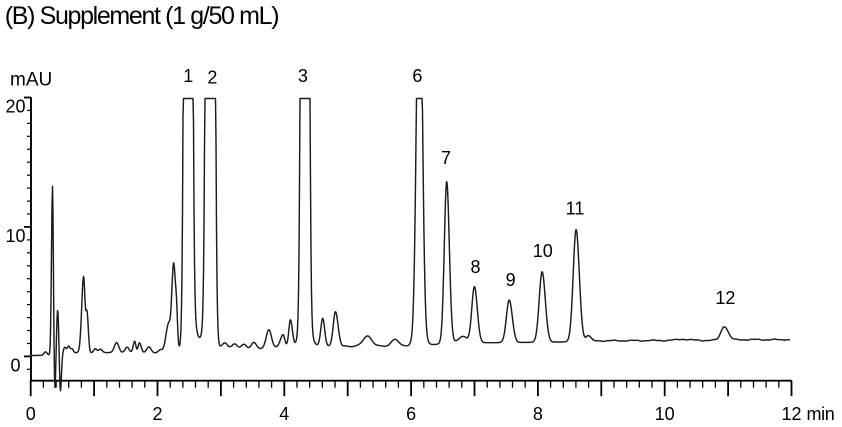 This screenshot has width=842, height=427. I want to click on svg-text: min, so click(821, 413).